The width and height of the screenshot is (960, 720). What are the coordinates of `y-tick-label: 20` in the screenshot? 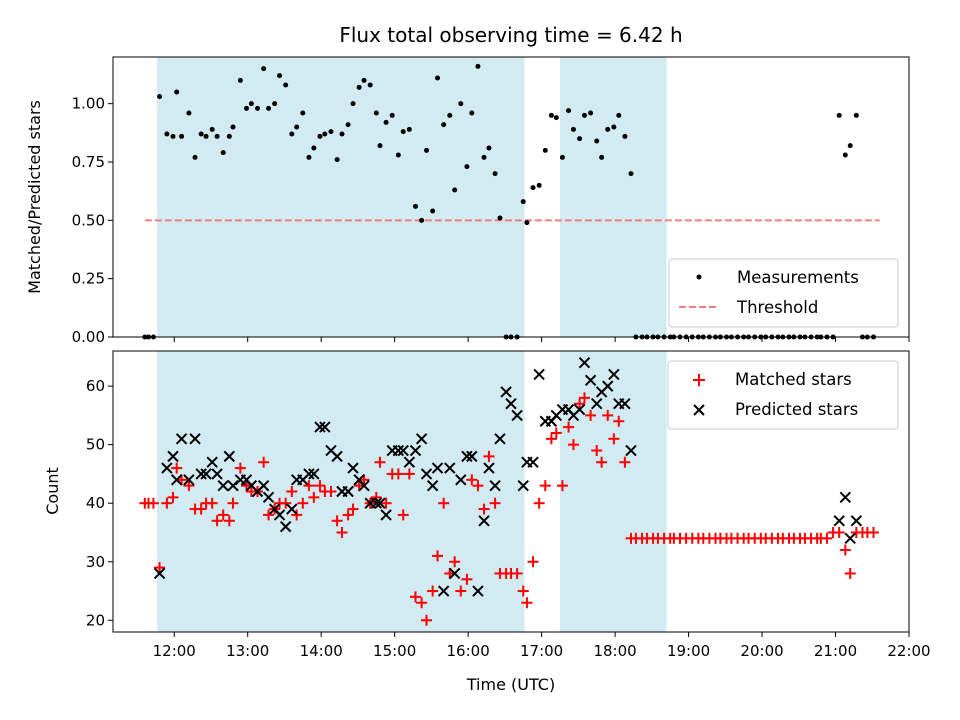 It's located at (95, 620).